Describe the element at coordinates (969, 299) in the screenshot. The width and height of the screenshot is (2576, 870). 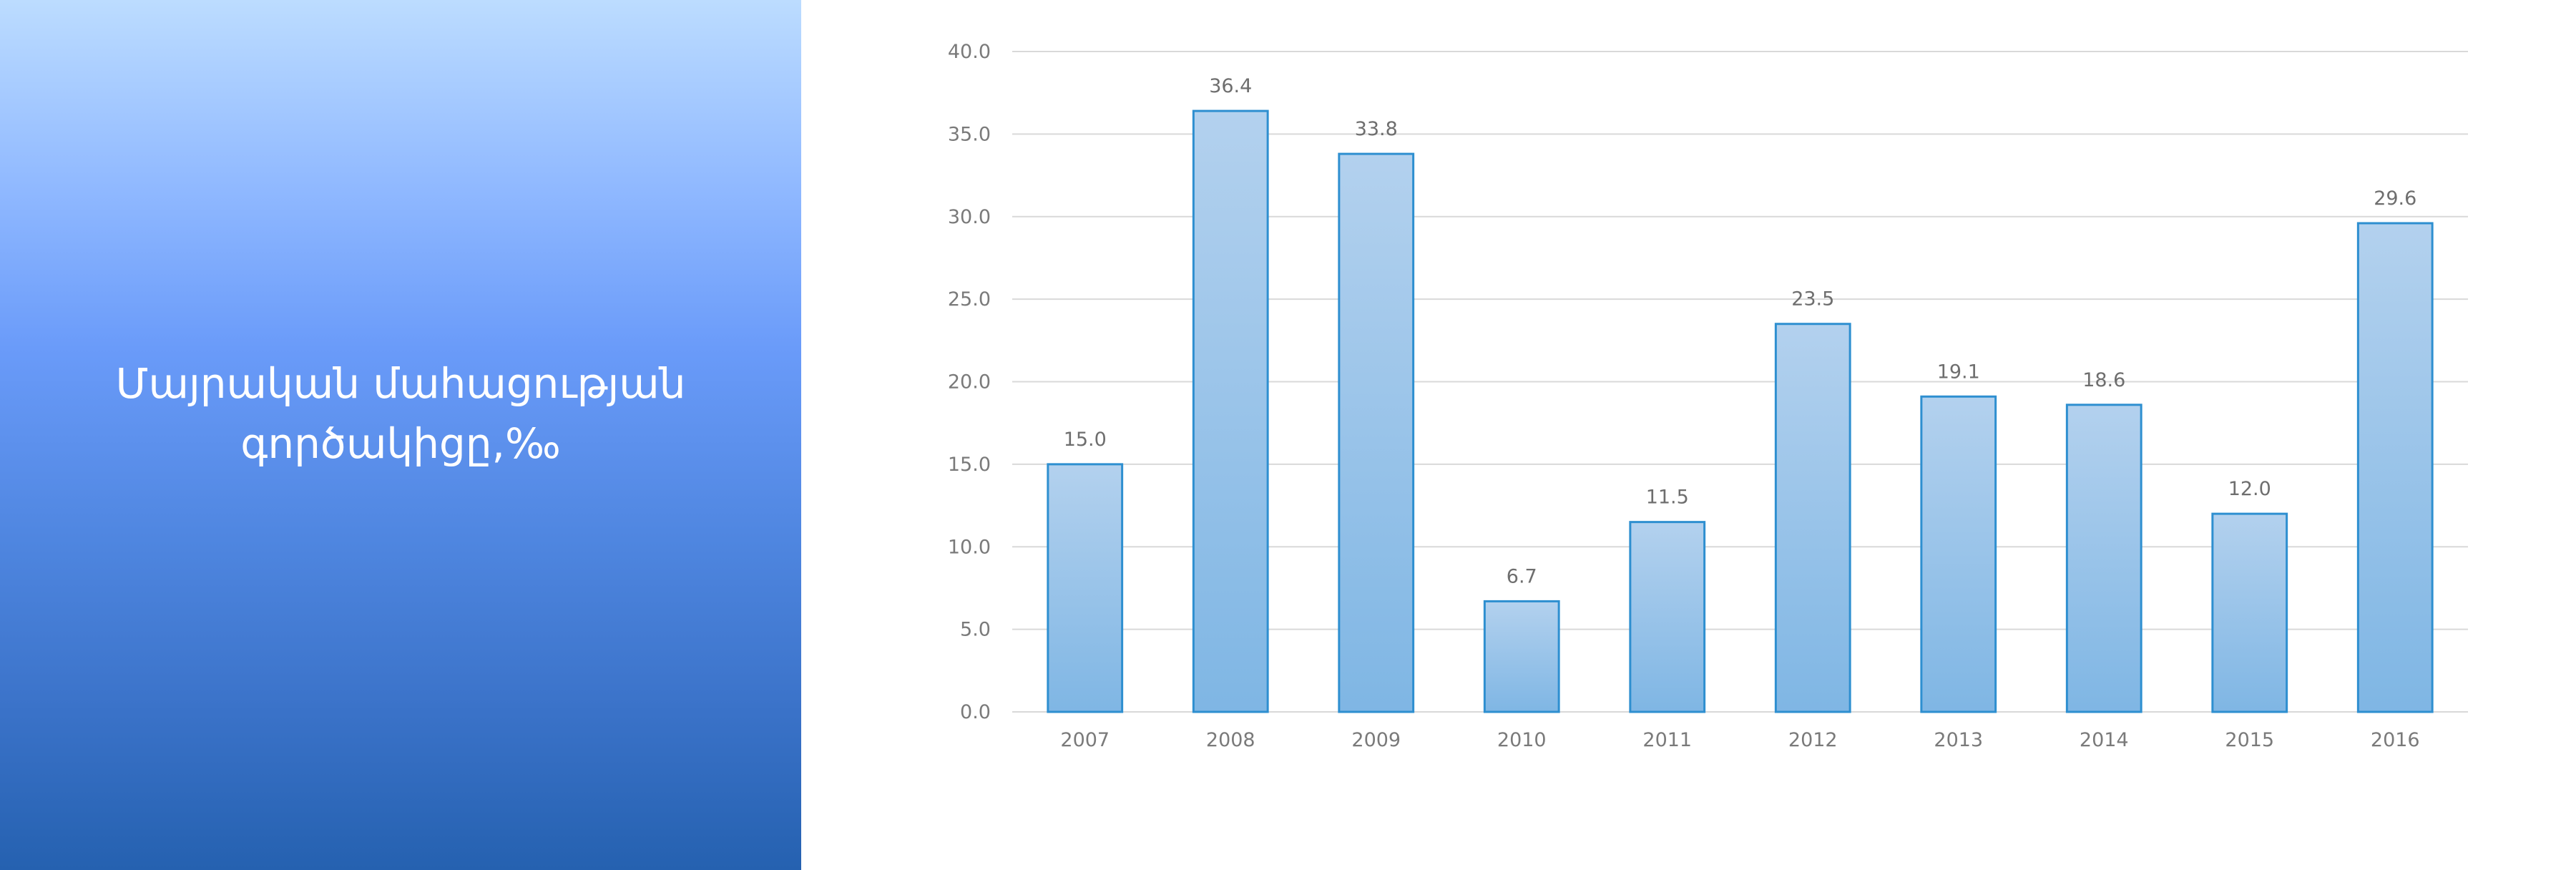
I see `y-tick-label: 25.0` at that location.